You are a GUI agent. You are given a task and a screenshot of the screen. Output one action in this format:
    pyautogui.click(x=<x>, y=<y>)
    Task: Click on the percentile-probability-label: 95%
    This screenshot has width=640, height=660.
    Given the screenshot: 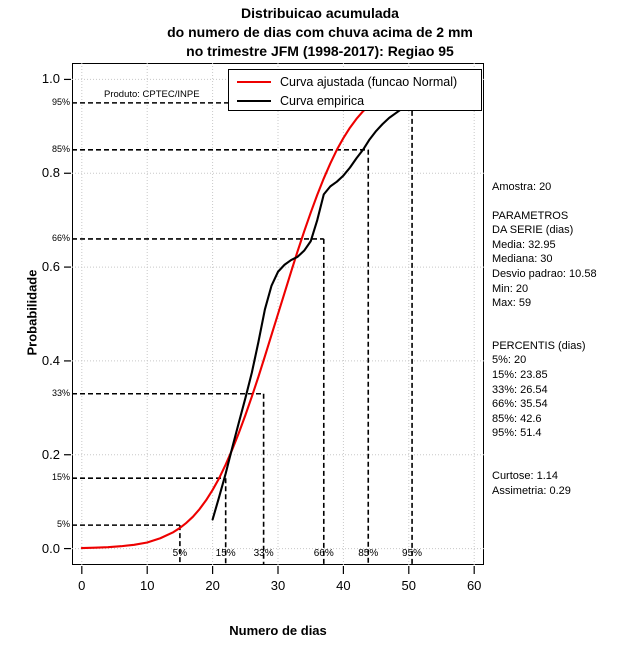 What is the action you would take?
    pyautogui.click(x=60, y=101)
    